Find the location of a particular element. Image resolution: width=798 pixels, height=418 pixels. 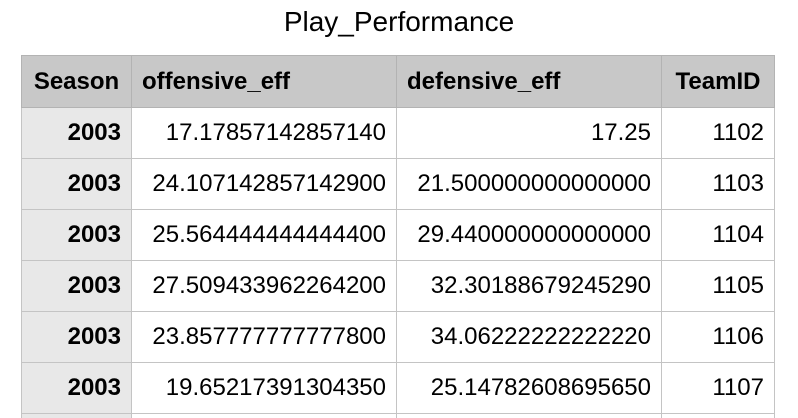

table-row-partial is located at coordinates (398, 416).